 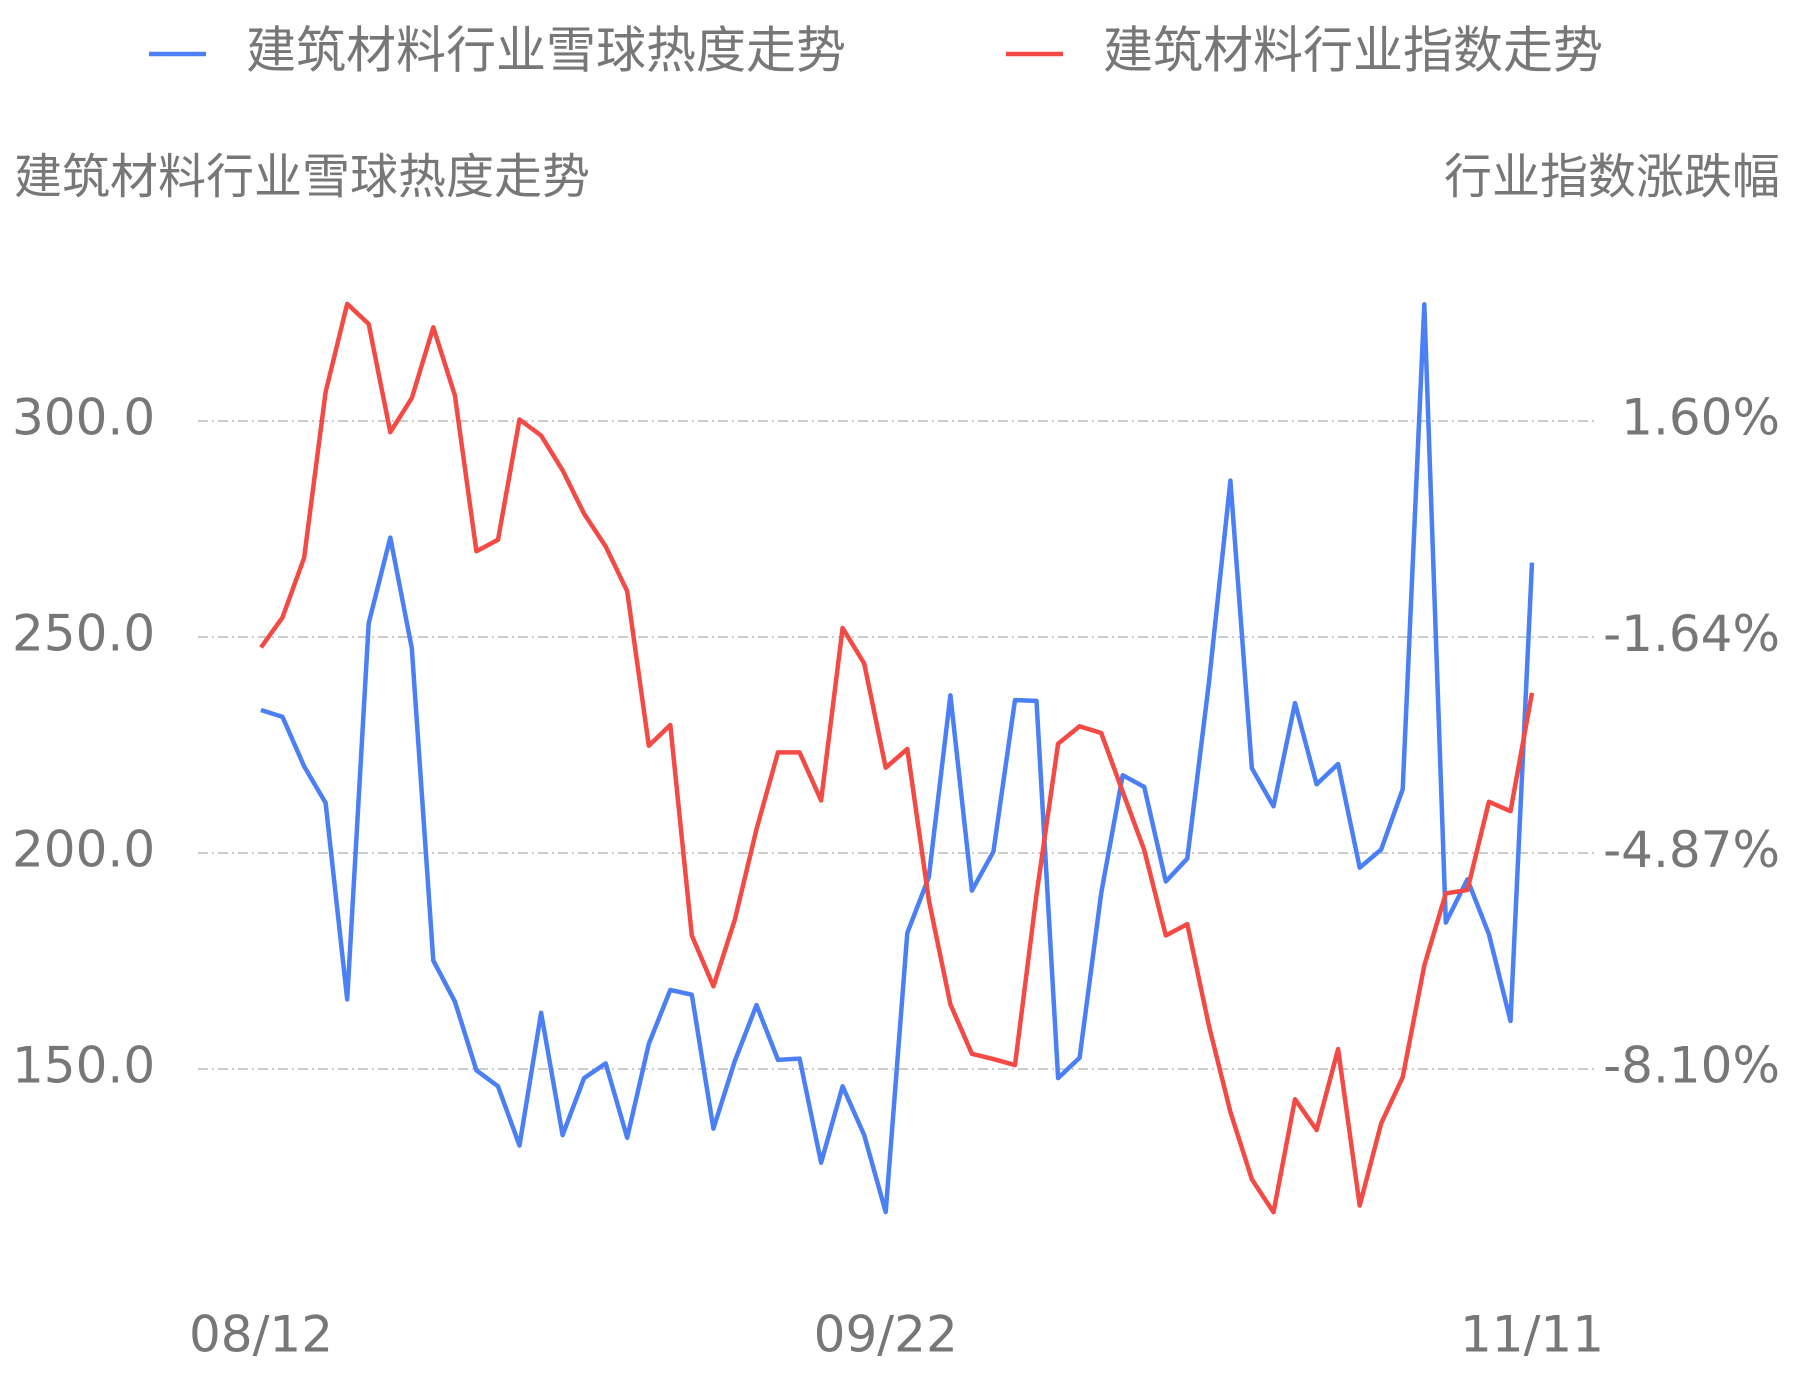 I want to click on x-tick-label: 09/22, so click(x=886, y=1335).